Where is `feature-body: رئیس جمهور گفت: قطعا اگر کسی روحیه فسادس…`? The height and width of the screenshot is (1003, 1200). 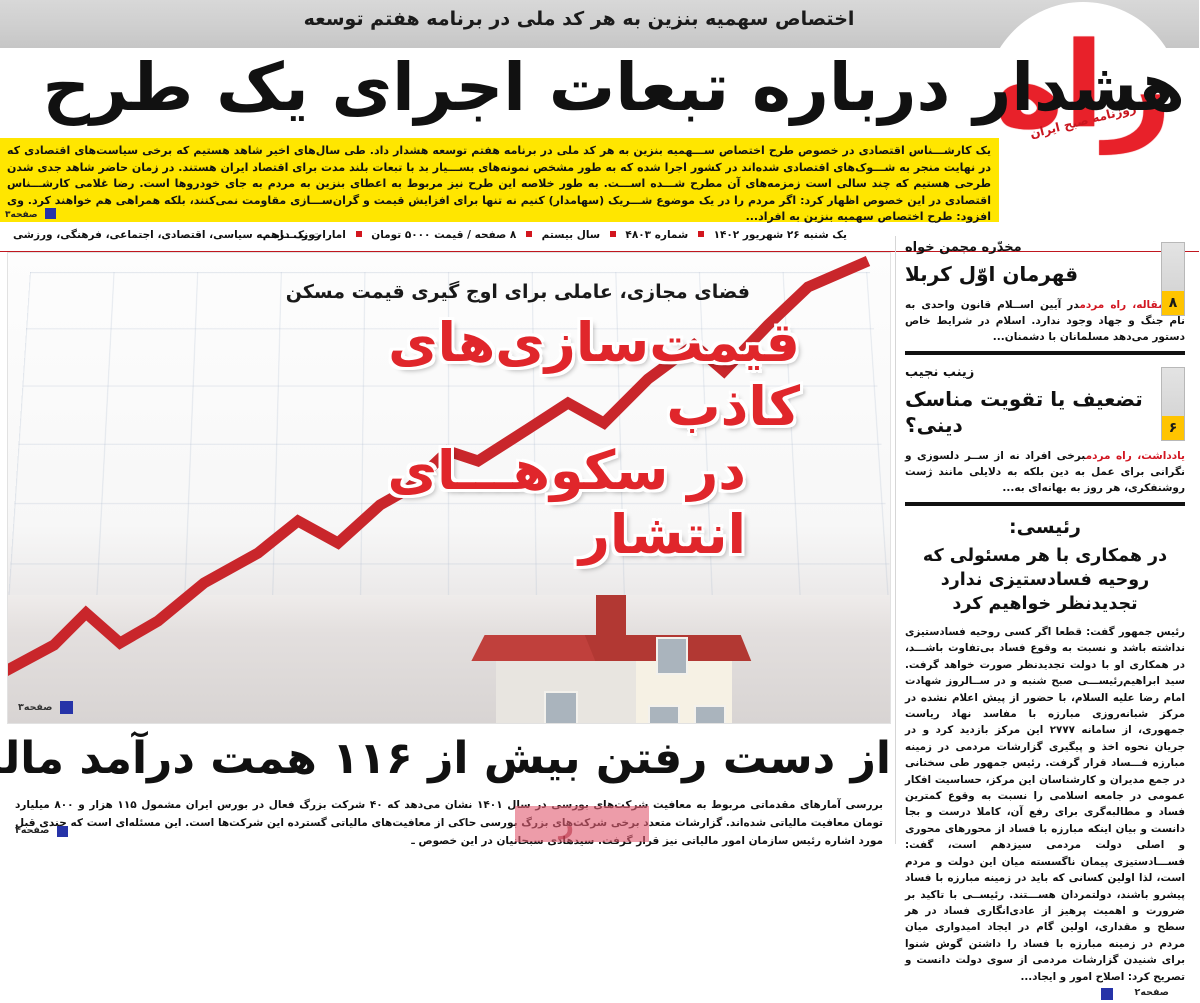
feature-body: رئیس جمهور گفت: قطعا اگر کسی روحیه فسادس… is located at coordinates (1046, 804).